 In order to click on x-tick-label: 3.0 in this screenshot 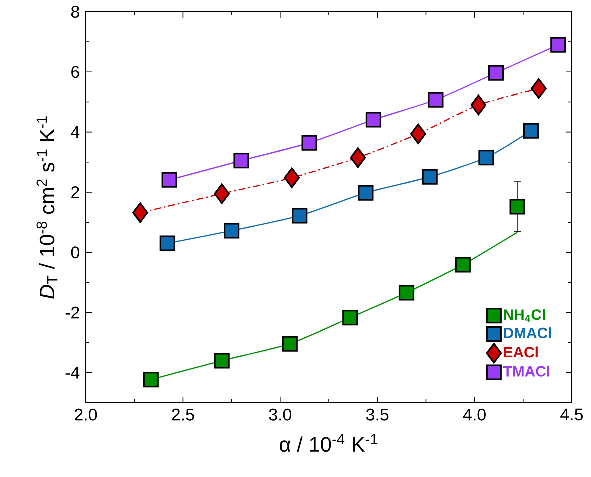, I will do `click(280, 414)`.